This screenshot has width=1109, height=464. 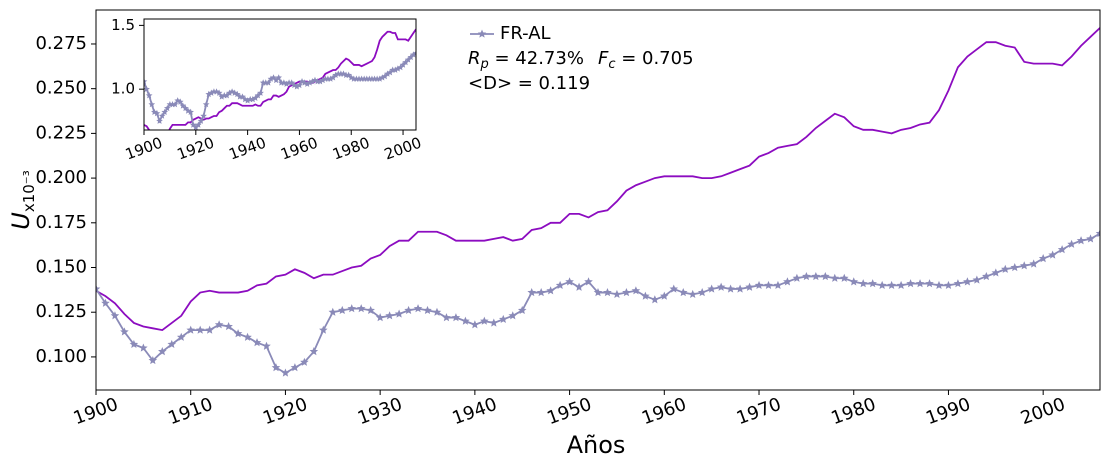 I want to click on y-tick-label: 0.125, so click(x=61, y=311).